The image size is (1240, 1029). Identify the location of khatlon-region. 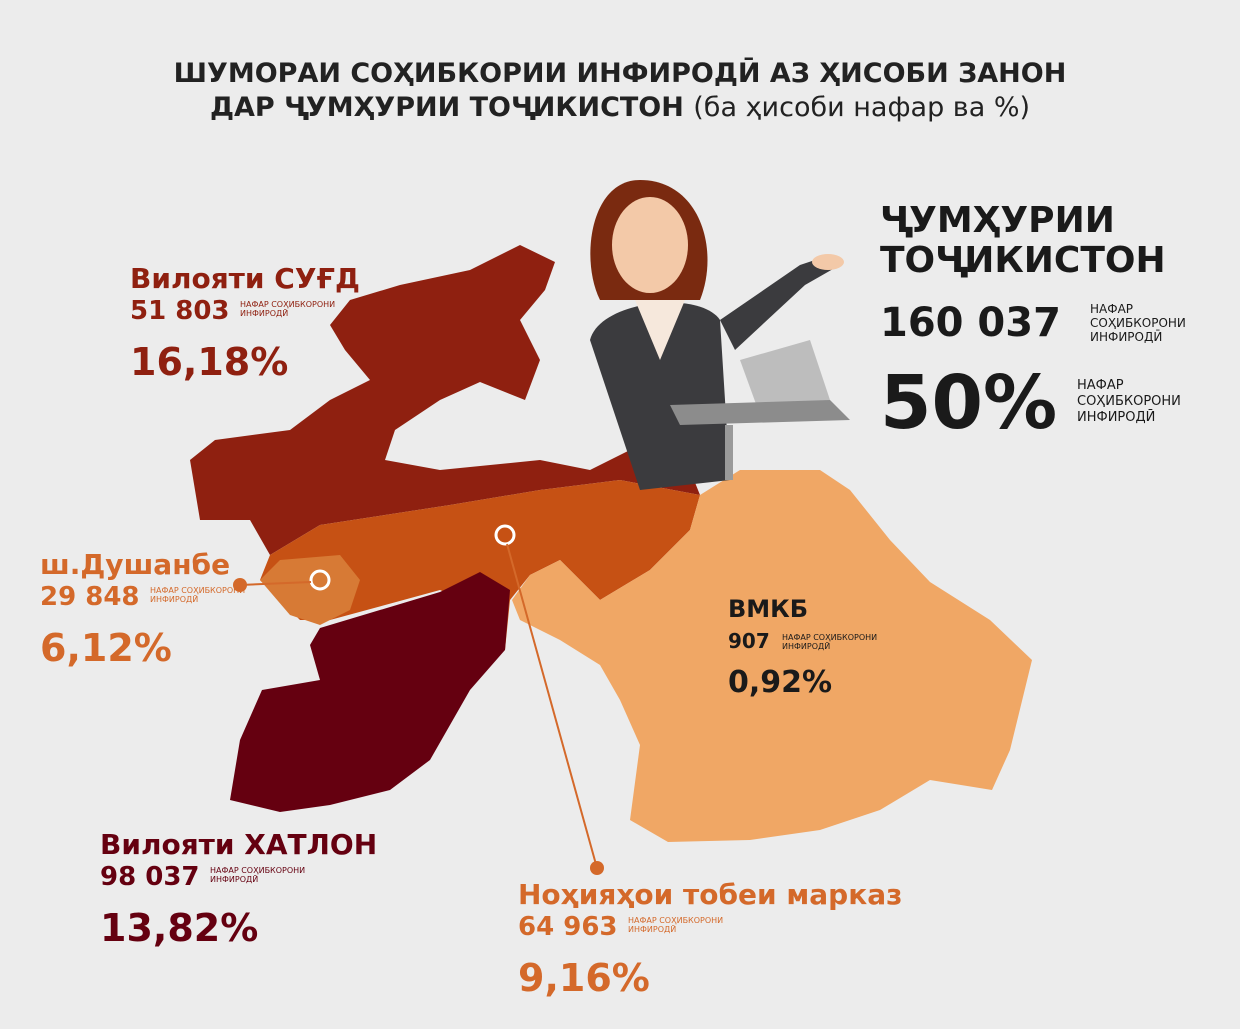
(370, 692).